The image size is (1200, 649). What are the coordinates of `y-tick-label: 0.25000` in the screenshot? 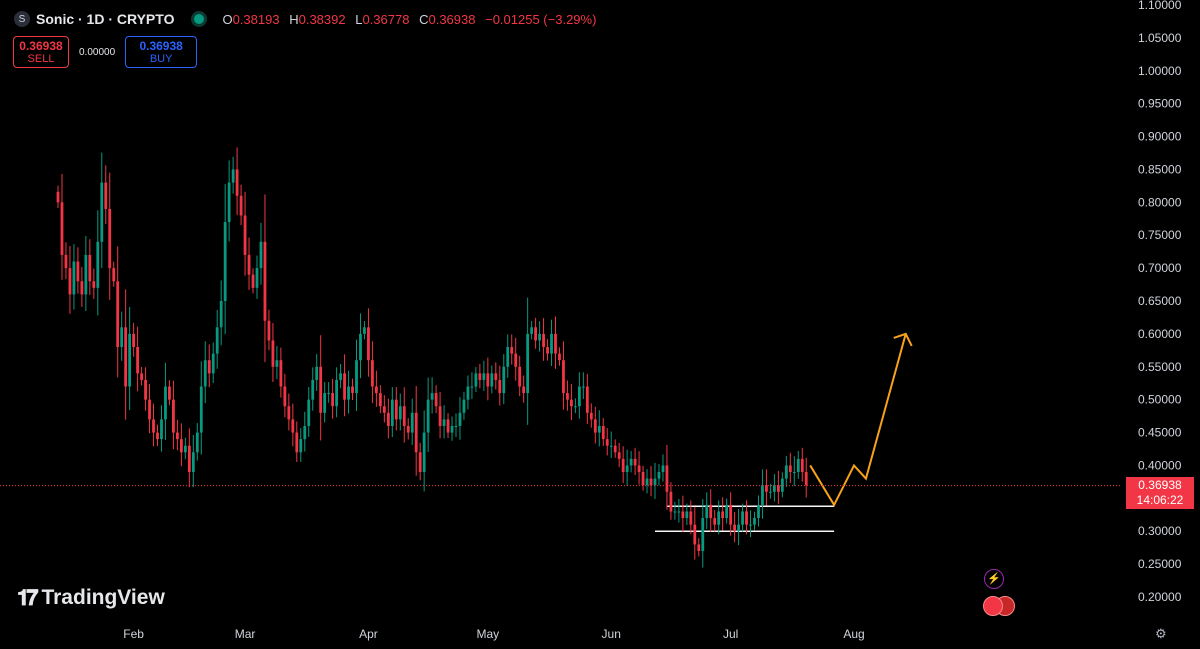 It's located at (1160, 564).